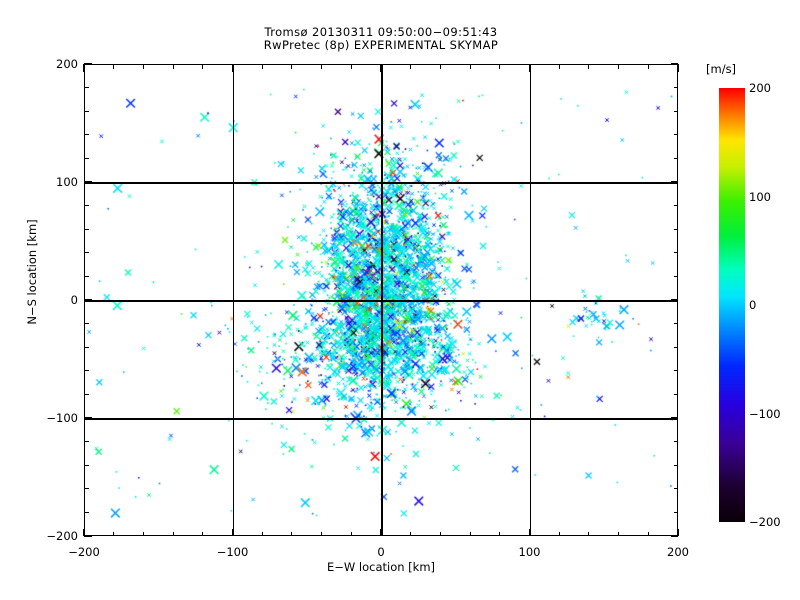 This screenshot has height=600, width=800. What do you see at coordinates (760, 196) in the screenshot?
I see `colorbar-tick-label: 100` at bounding box center [760, 196].